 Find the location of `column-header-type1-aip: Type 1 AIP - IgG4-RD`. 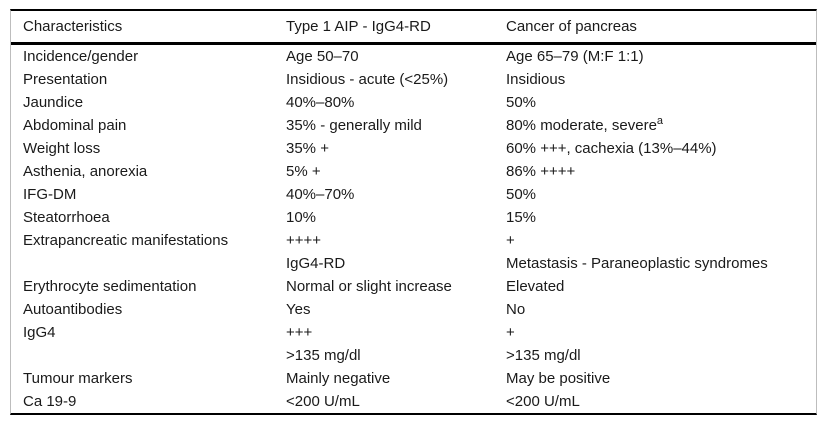

column-header-type1-aip: Type 1 AIP - IgG4-RD is located at coordinates (358, 26).